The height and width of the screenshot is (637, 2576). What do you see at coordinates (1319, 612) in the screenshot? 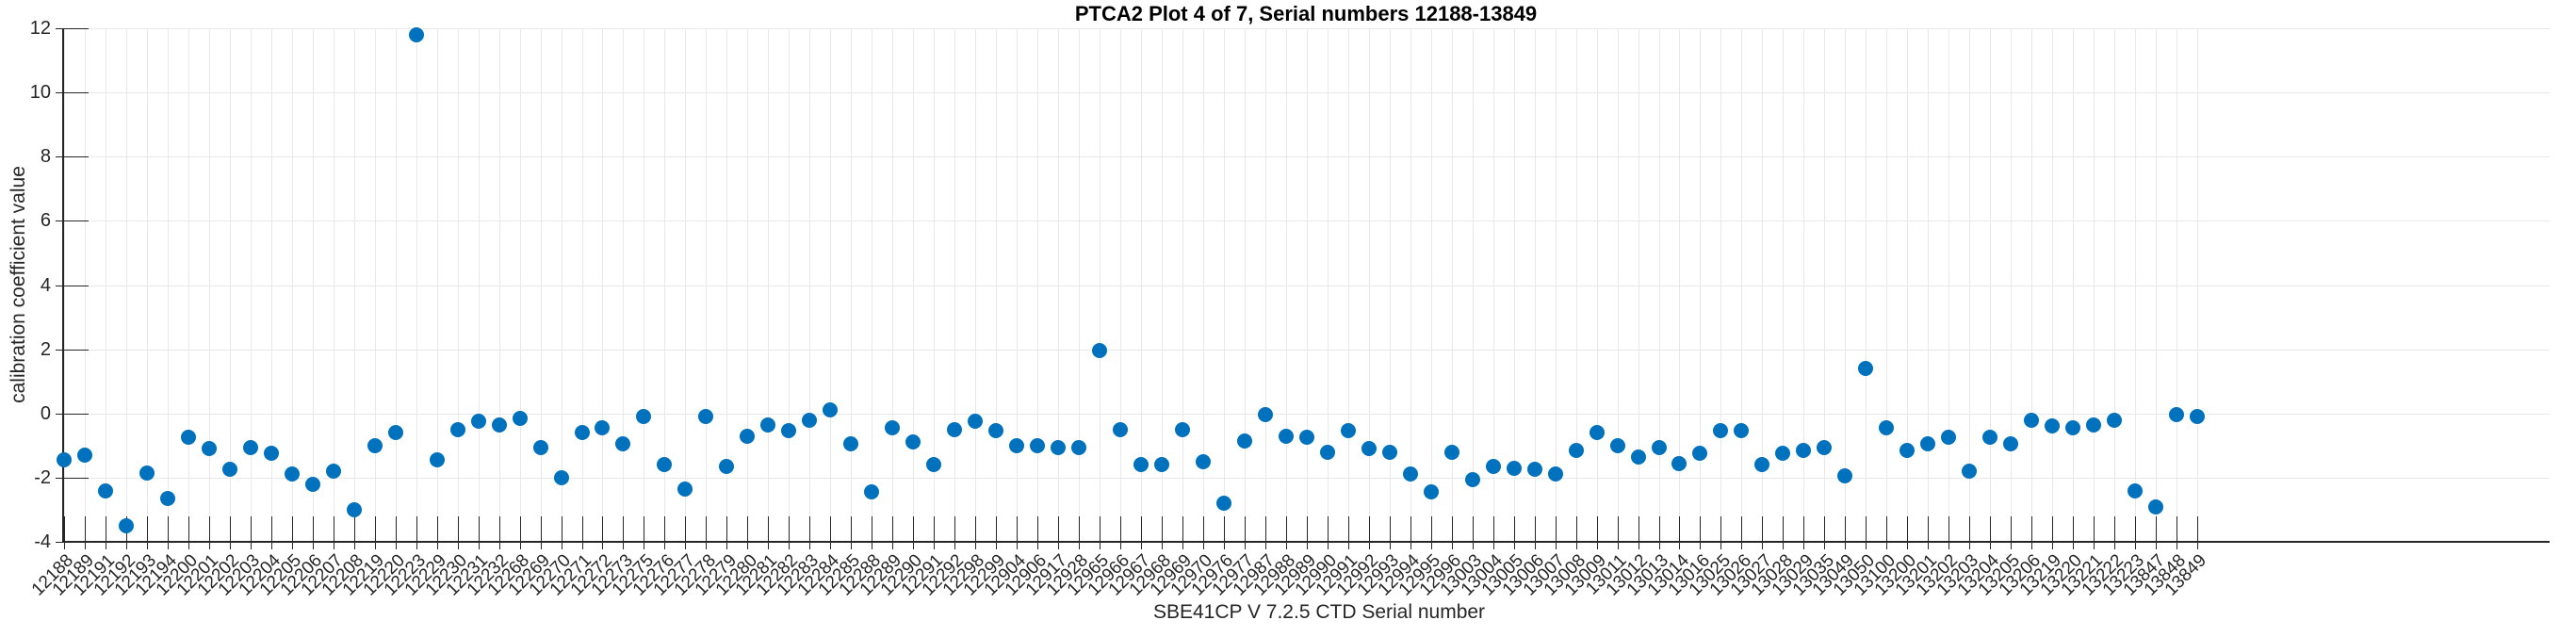
I see `x-axis-label: SBE41CP V 7.2.5 CTD Serial number` at bounding box center [1319, 612].